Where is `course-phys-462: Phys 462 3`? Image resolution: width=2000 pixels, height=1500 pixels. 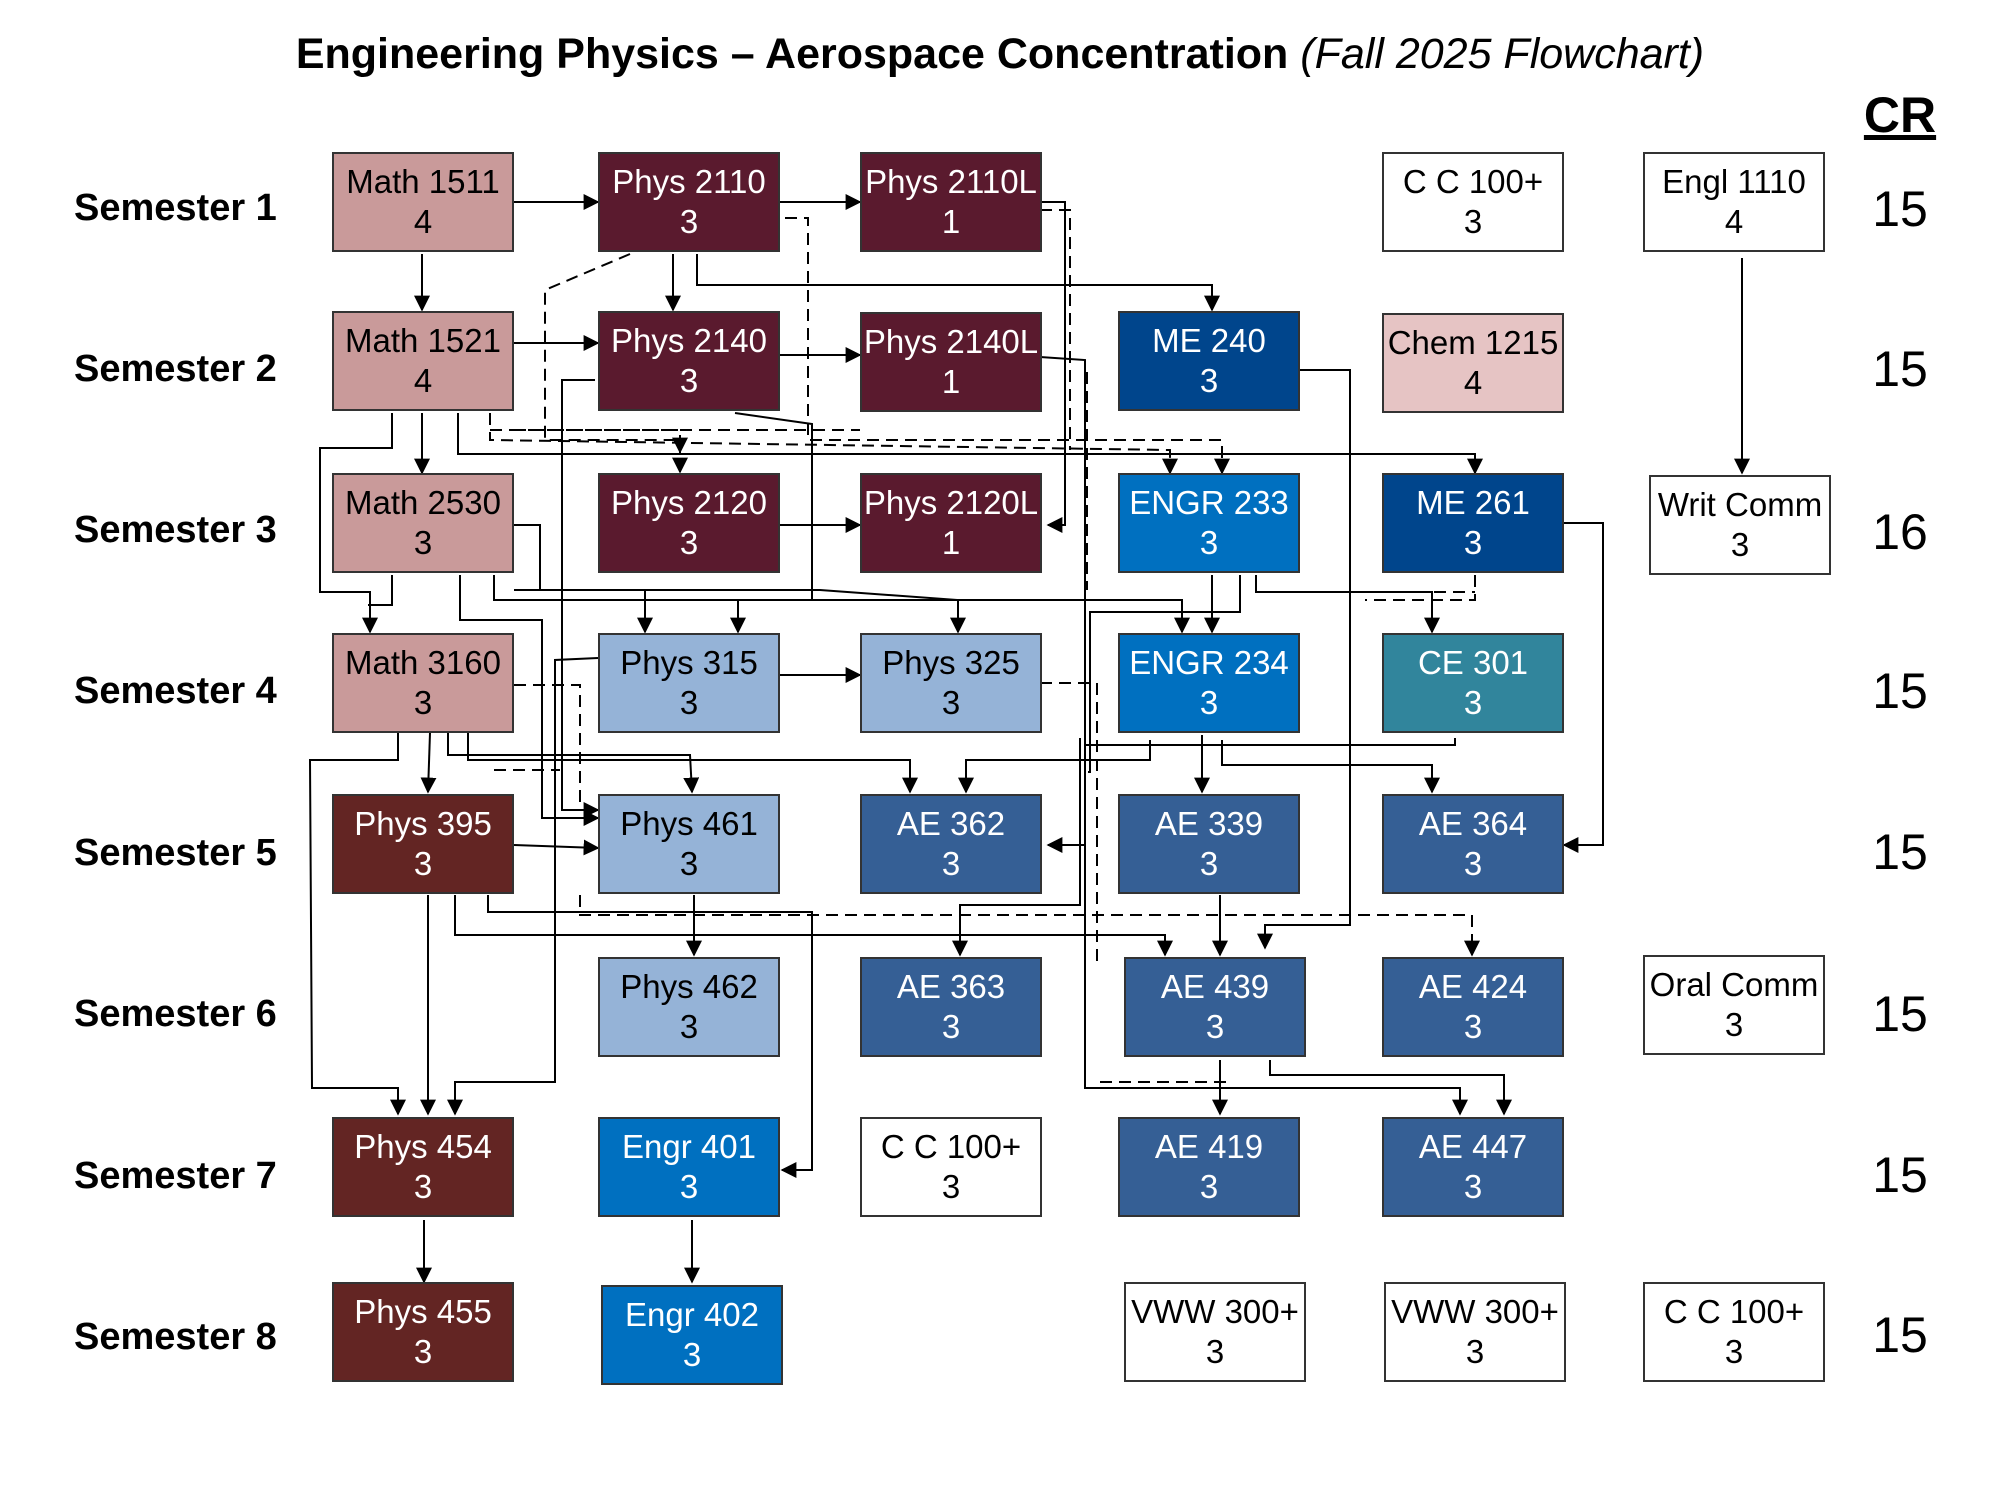
course-phys-462: Phys 462 3 is located at coordinates (689, 1007).